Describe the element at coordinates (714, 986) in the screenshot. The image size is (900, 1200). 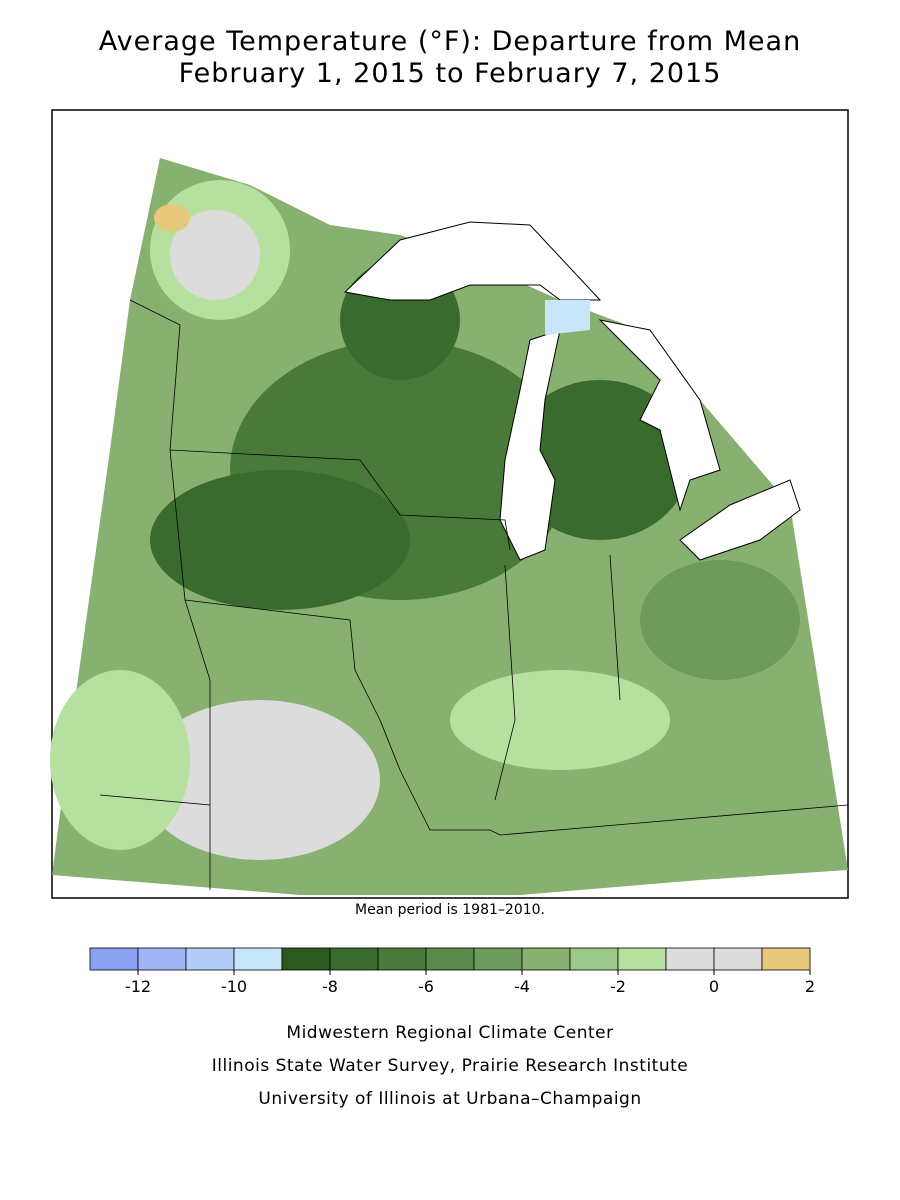
I see `legend-tick-label: 0` at that location.